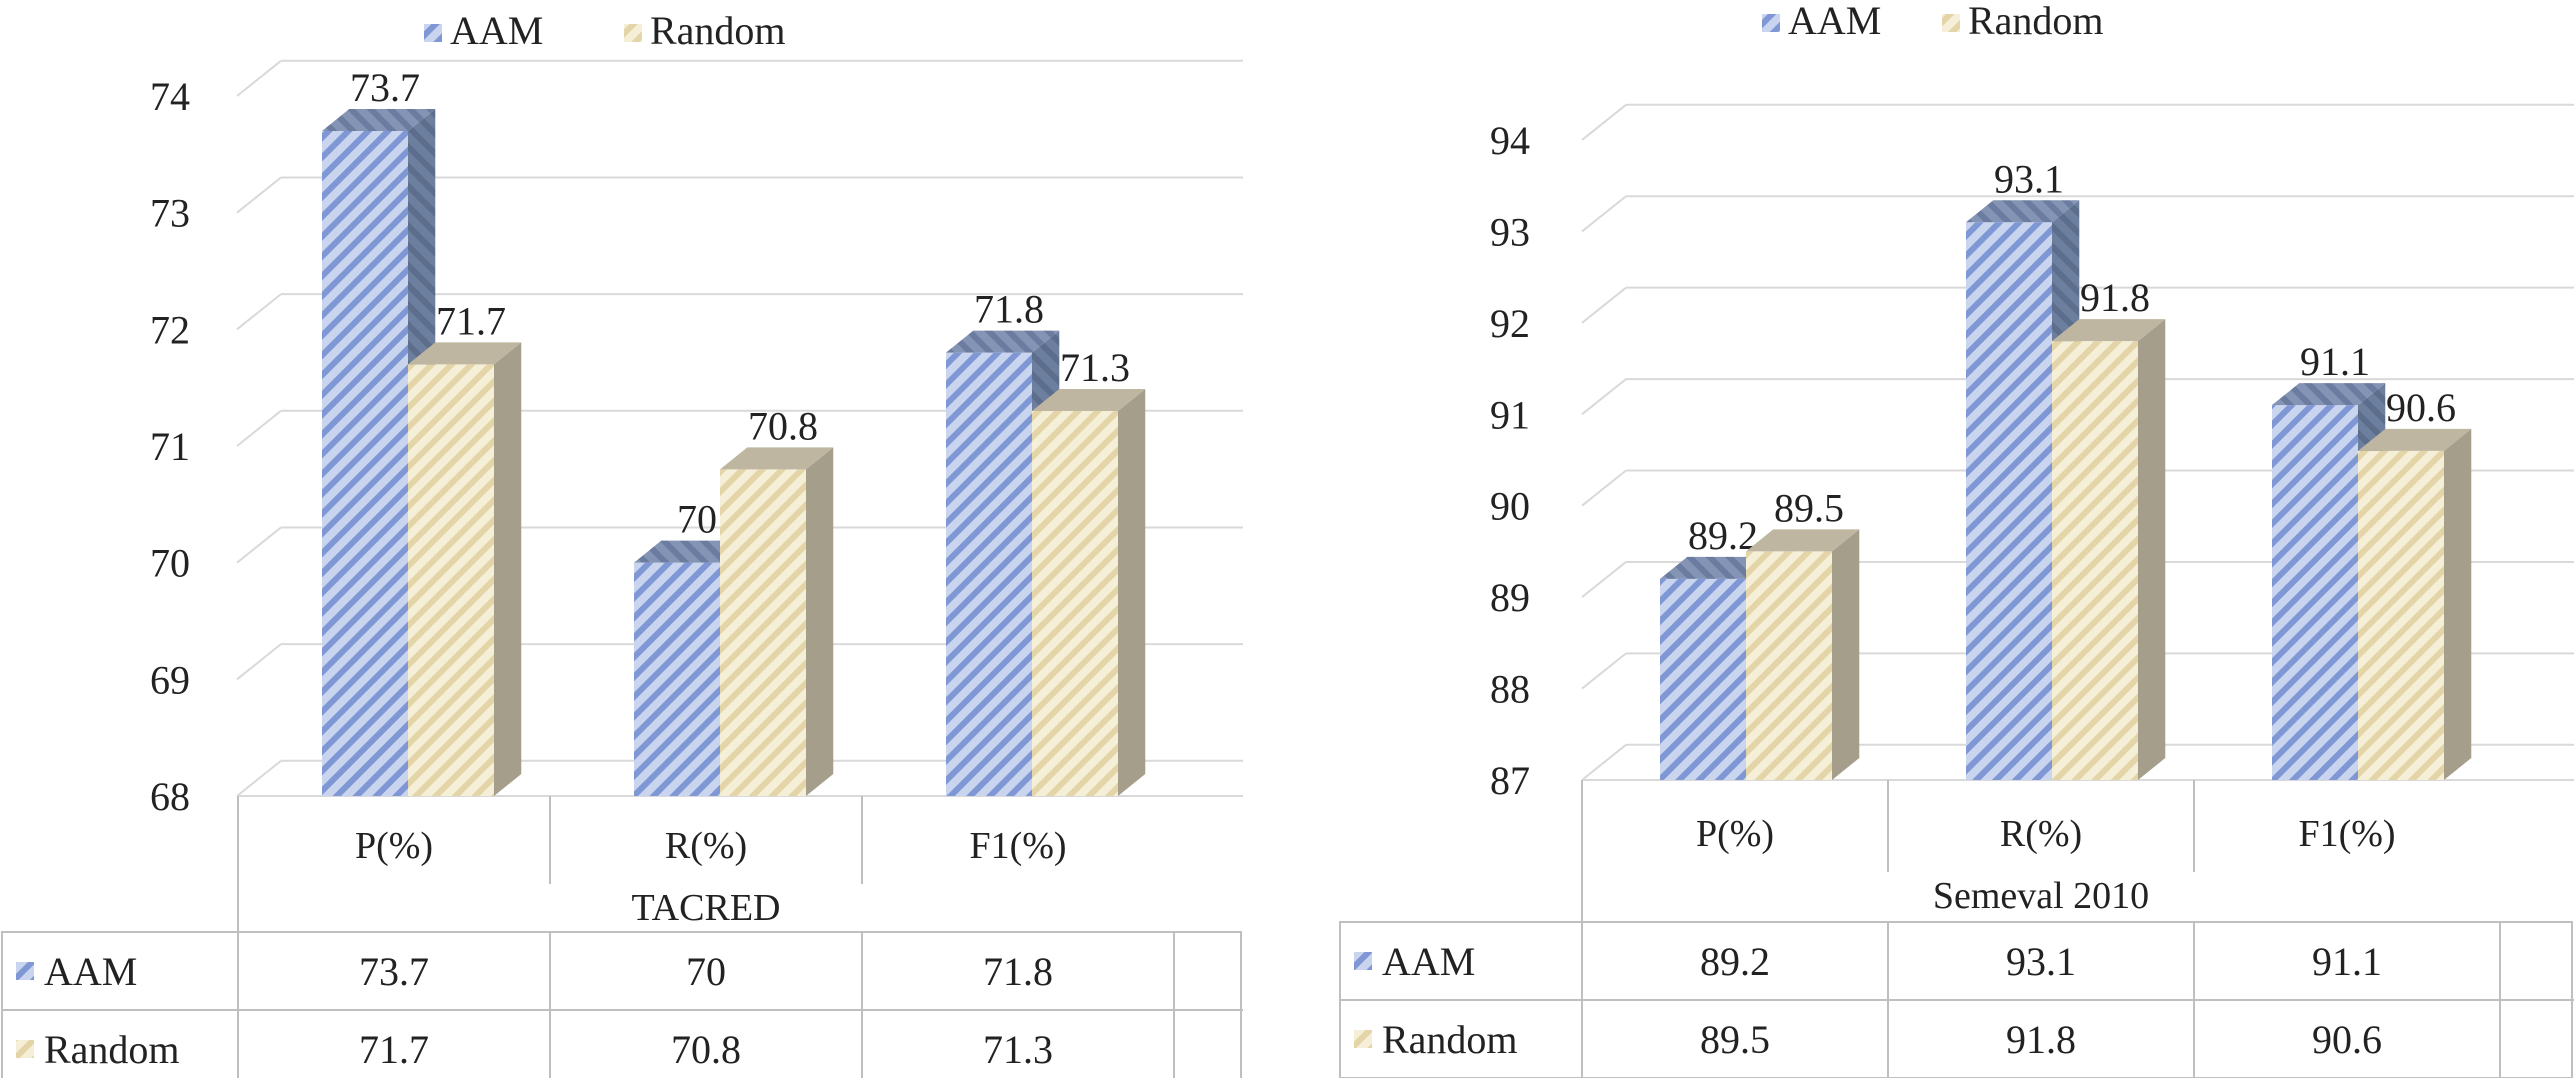 The image size is (2574, 1078). What do you see at coordinates (1510, 780) in the screenshot?
I see `y-tick-label: 87` at bounding box center [1510, 780].